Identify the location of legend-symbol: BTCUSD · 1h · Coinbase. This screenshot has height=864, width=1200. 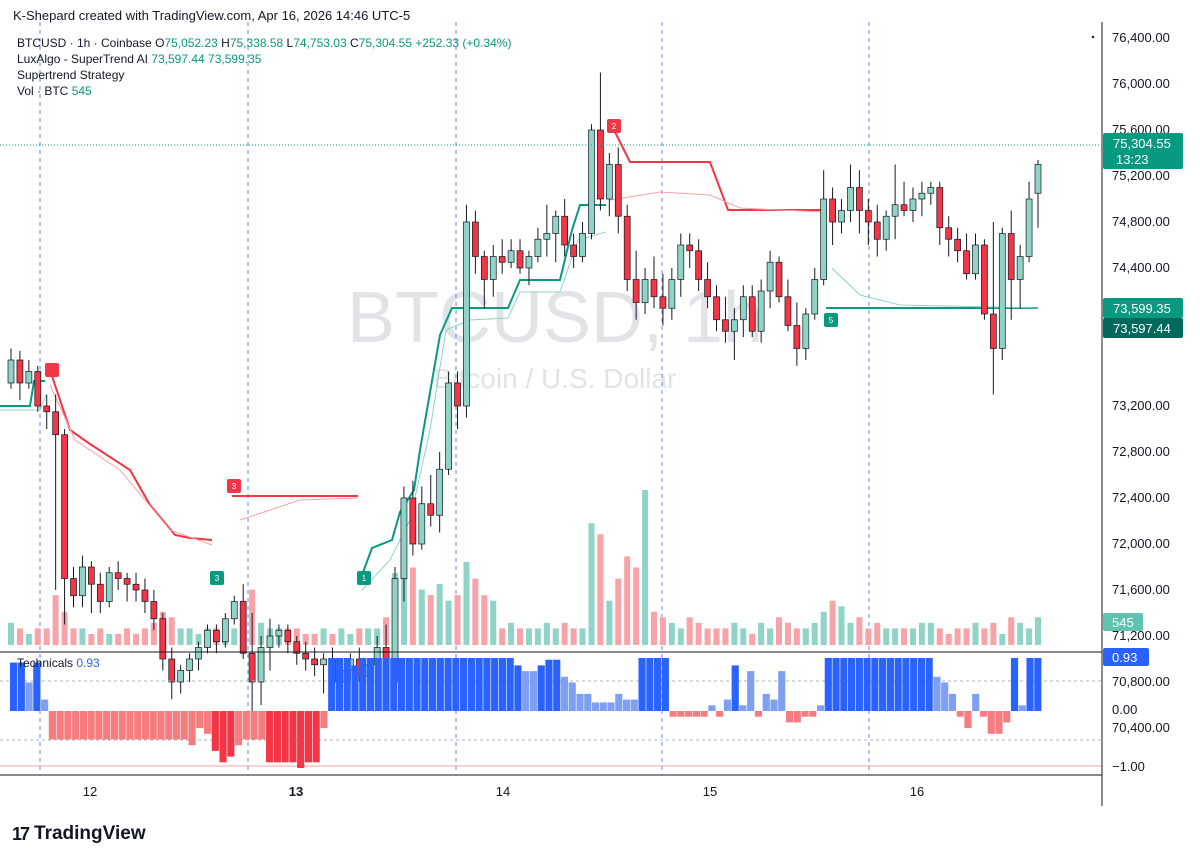
(84, 43).